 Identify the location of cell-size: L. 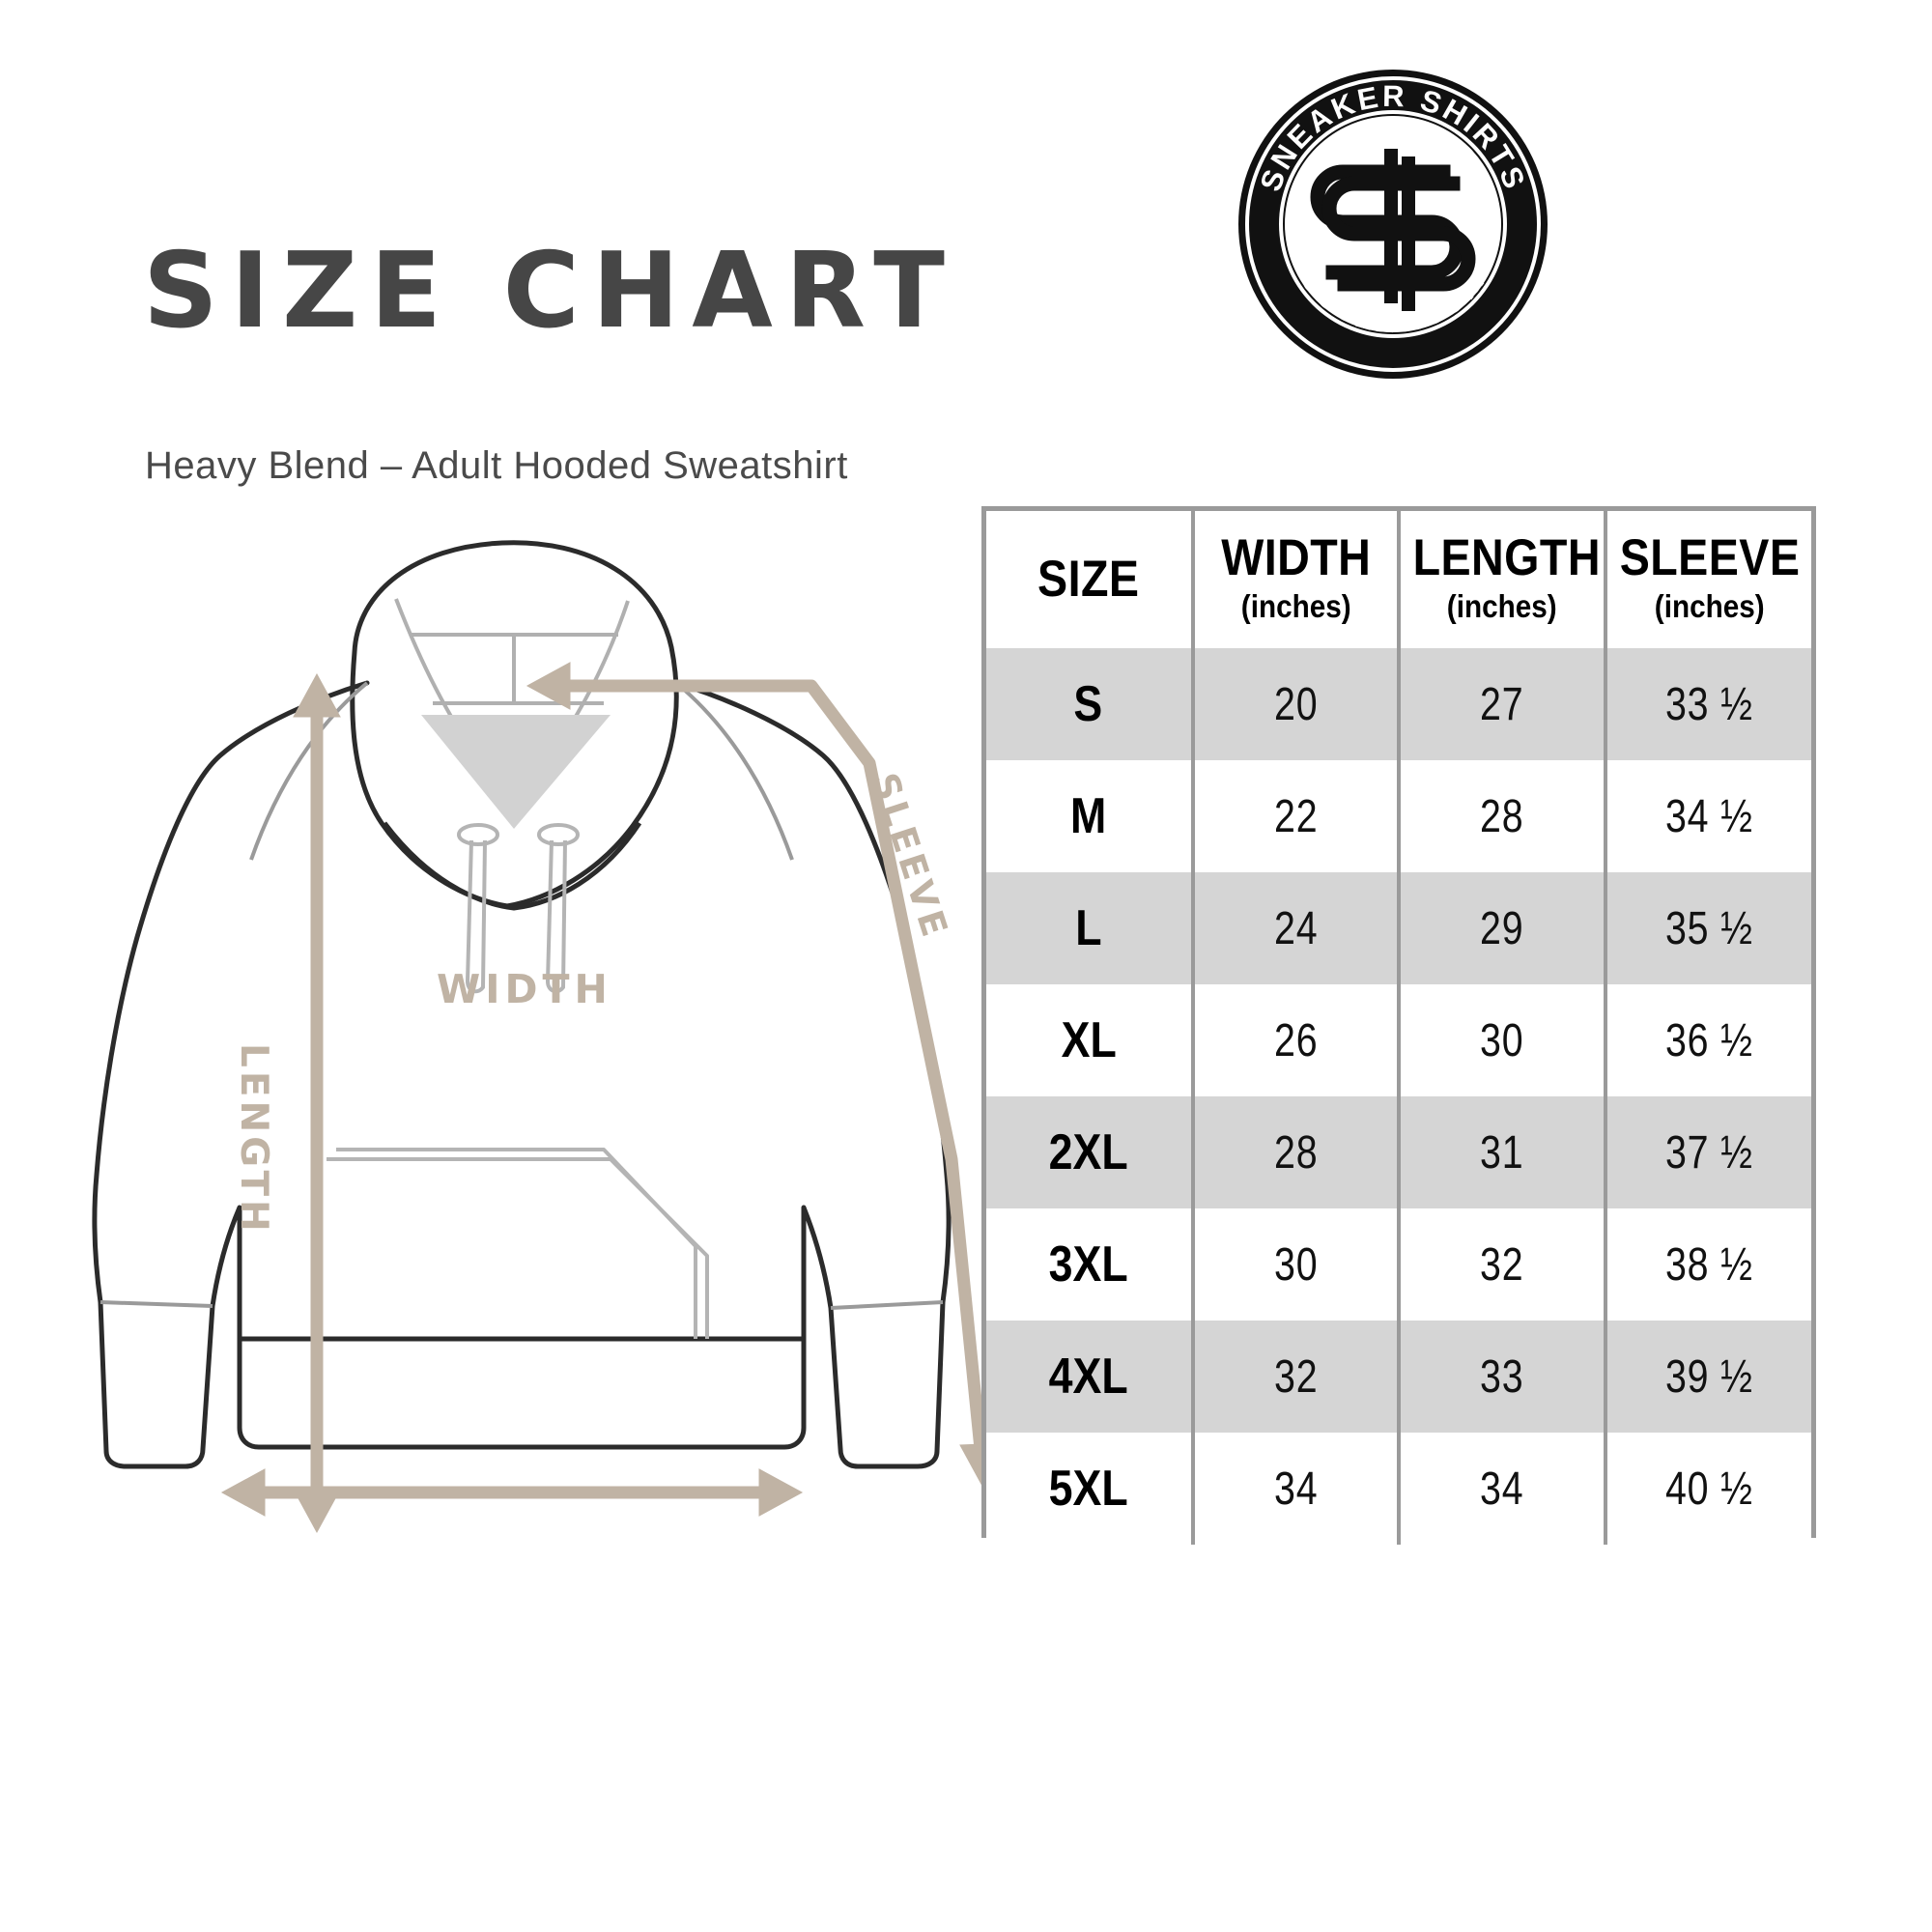
(1090, 928).